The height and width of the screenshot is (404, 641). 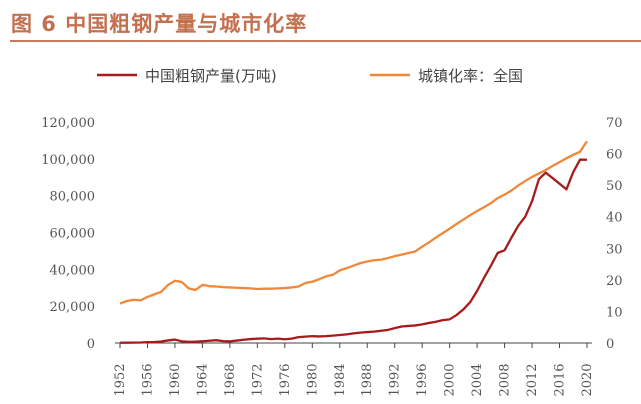 I want to click on legend-label-0: 中国粗钢产量(万吨), so click(x=211, y=76).